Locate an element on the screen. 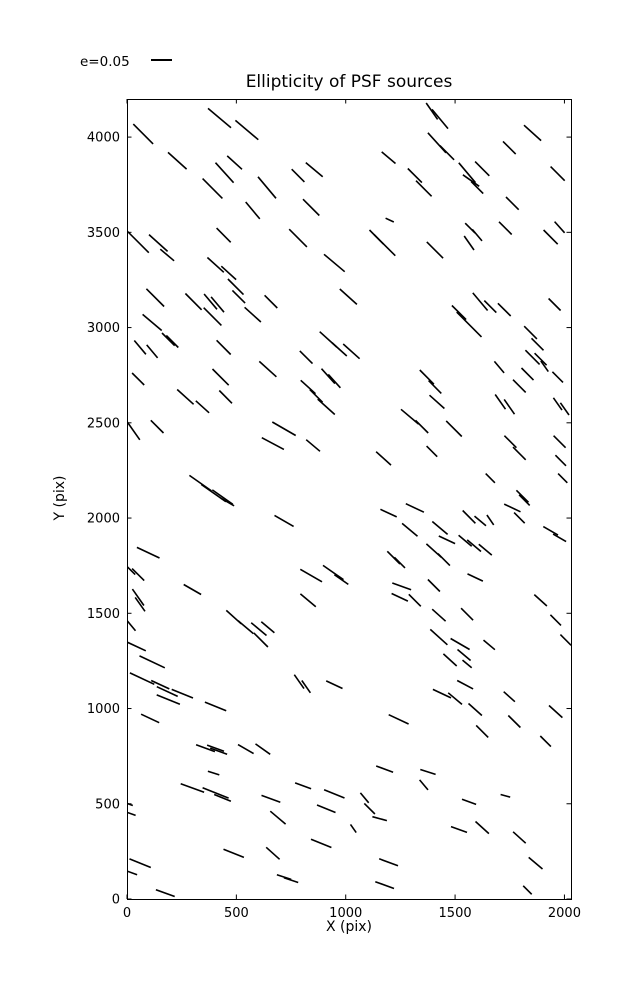 The height and width of the screenshot is (1000, 637). y-tick-label: 3000 is located at coordinates (103, 328).